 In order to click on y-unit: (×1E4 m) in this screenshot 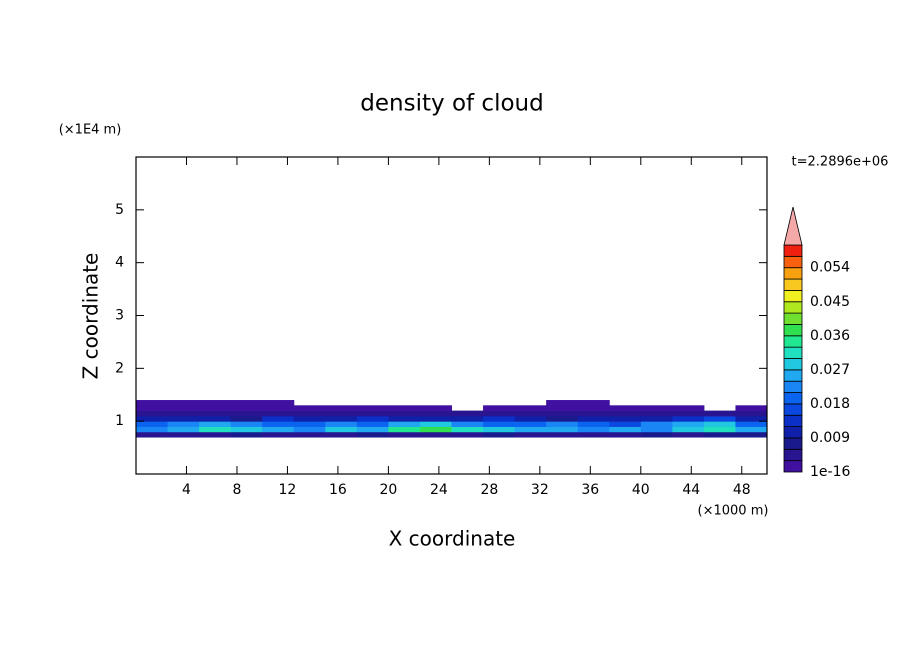, I will do `click(90, 130)`.